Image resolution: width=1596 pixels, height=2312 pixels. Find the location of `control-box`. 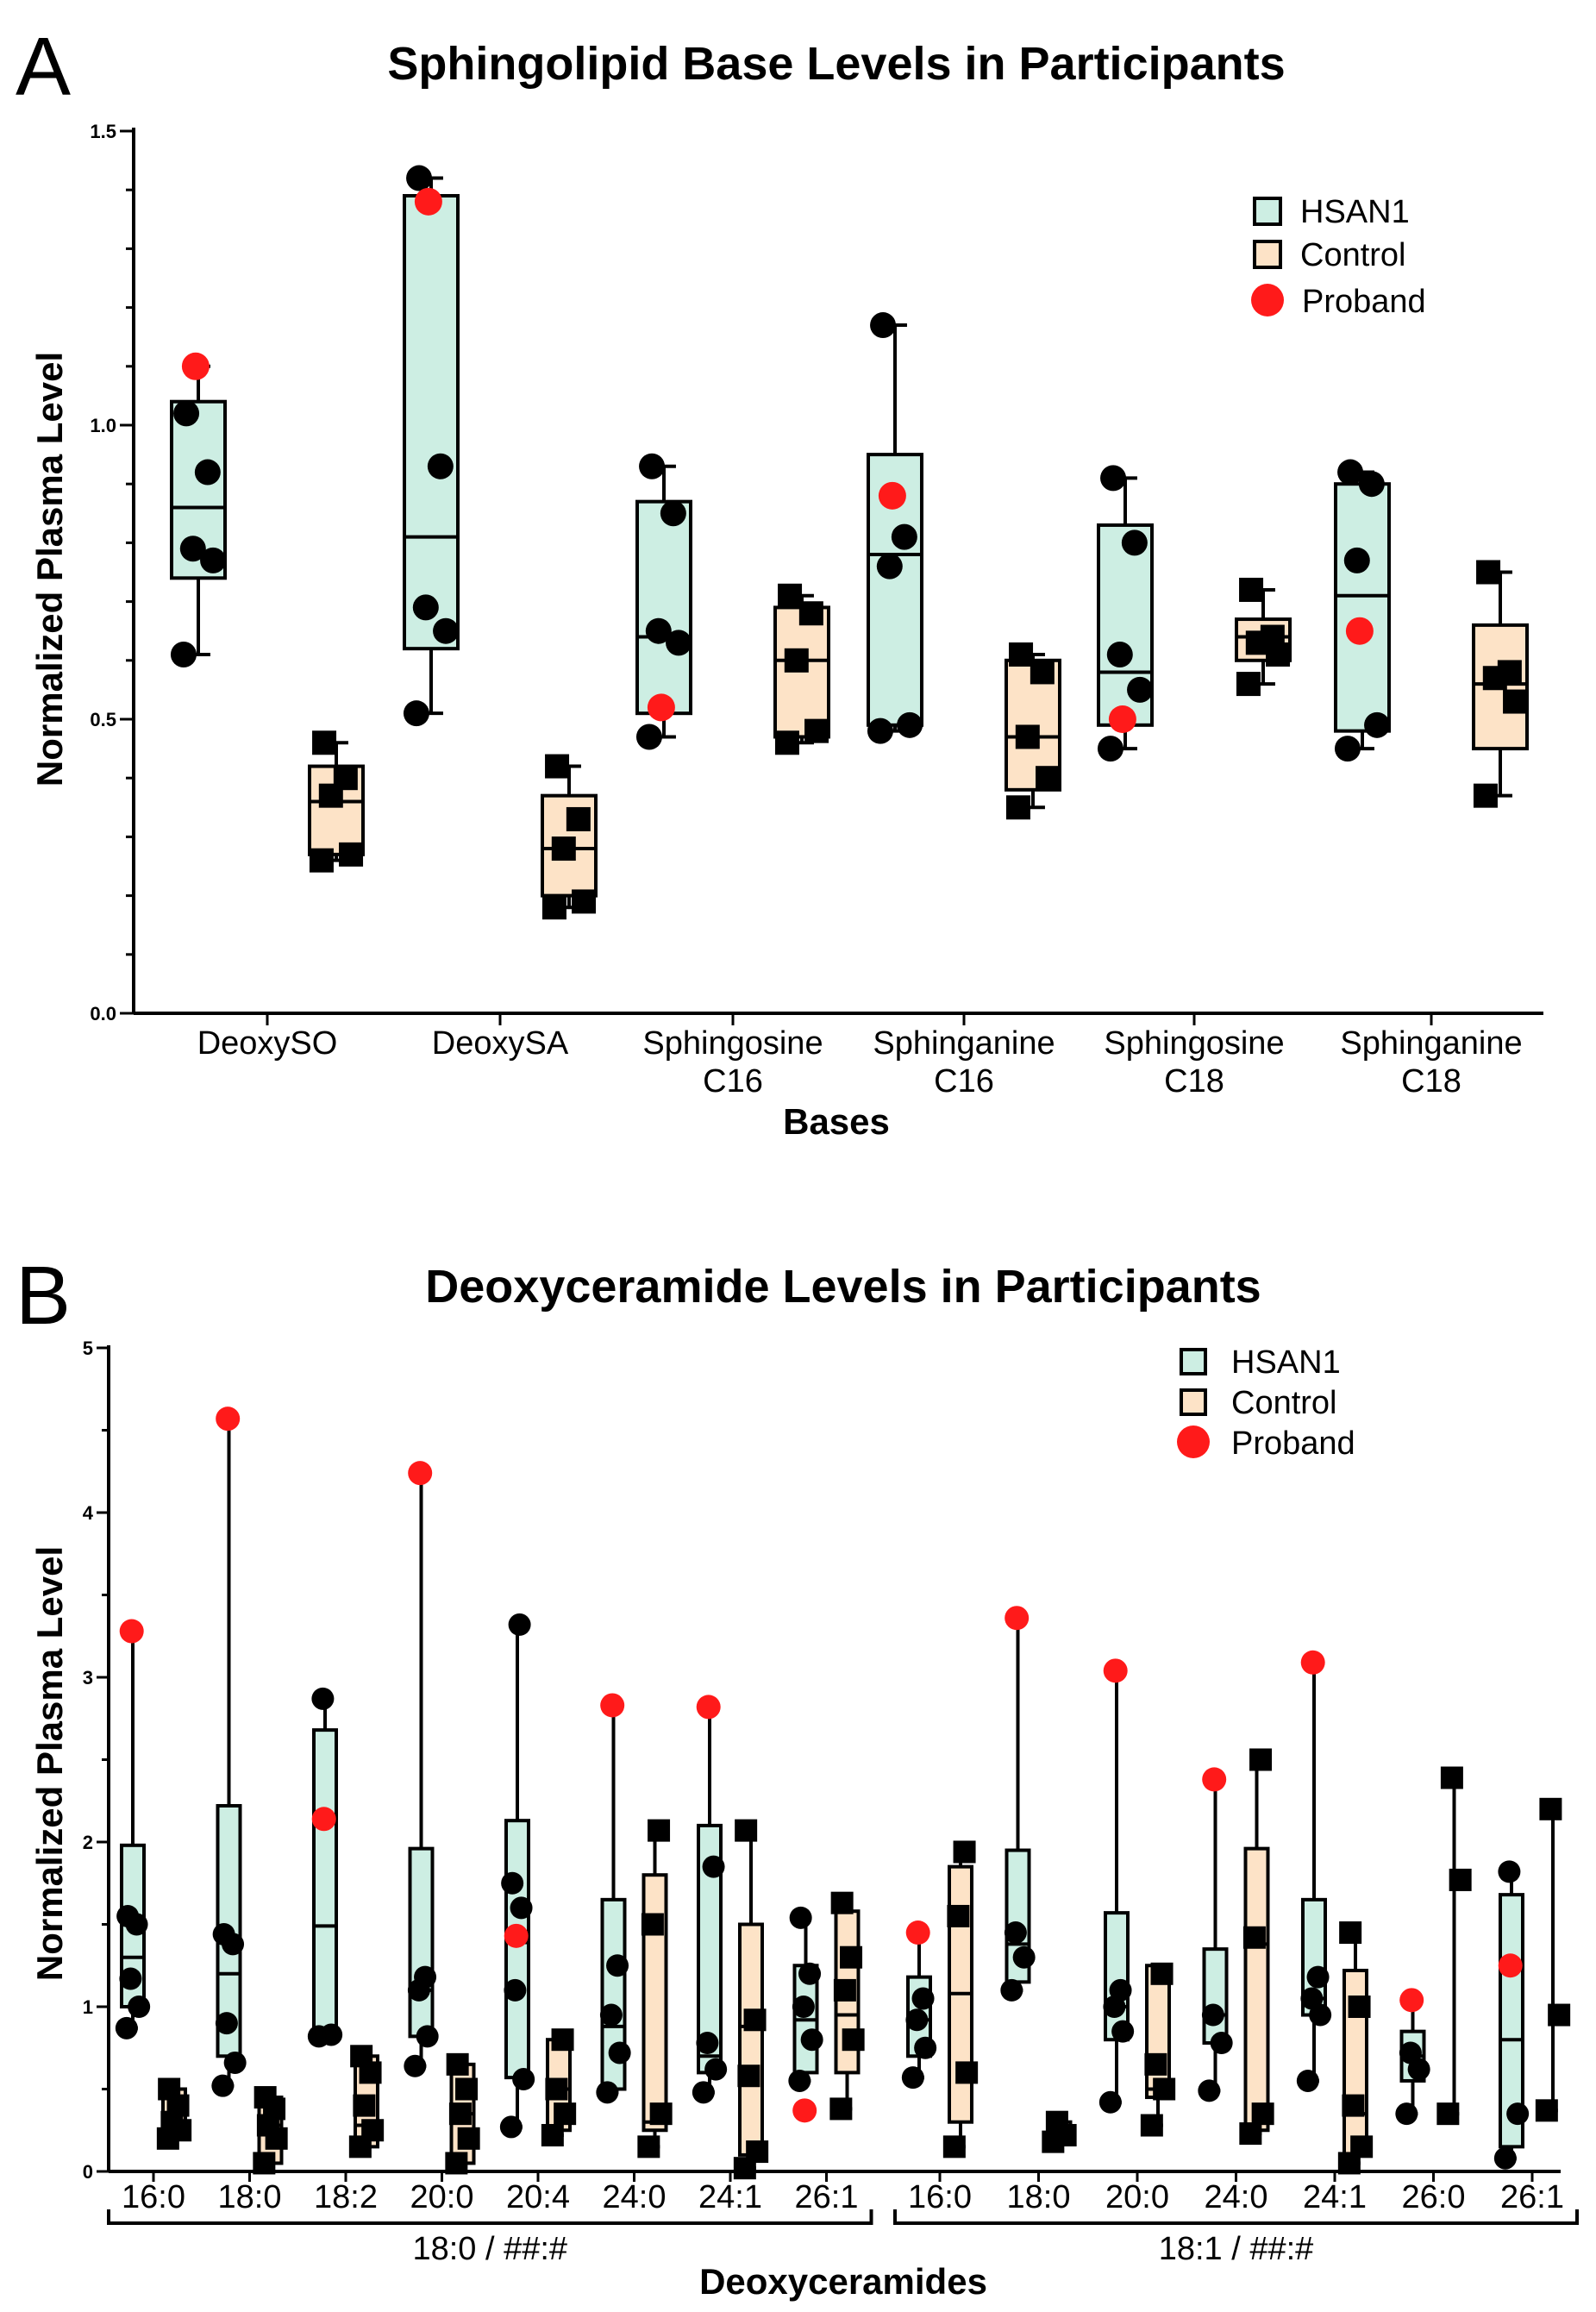

control-box is located at coordinates (751, 2039).